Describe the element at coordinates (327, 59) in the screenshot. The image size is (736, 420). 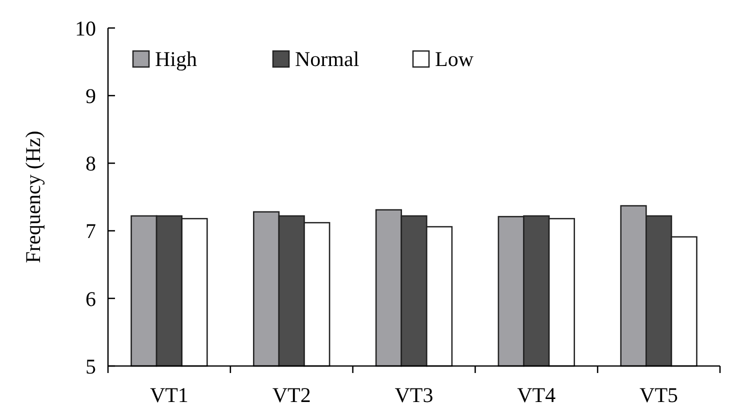
I see `legend-label: Normal` at that location.